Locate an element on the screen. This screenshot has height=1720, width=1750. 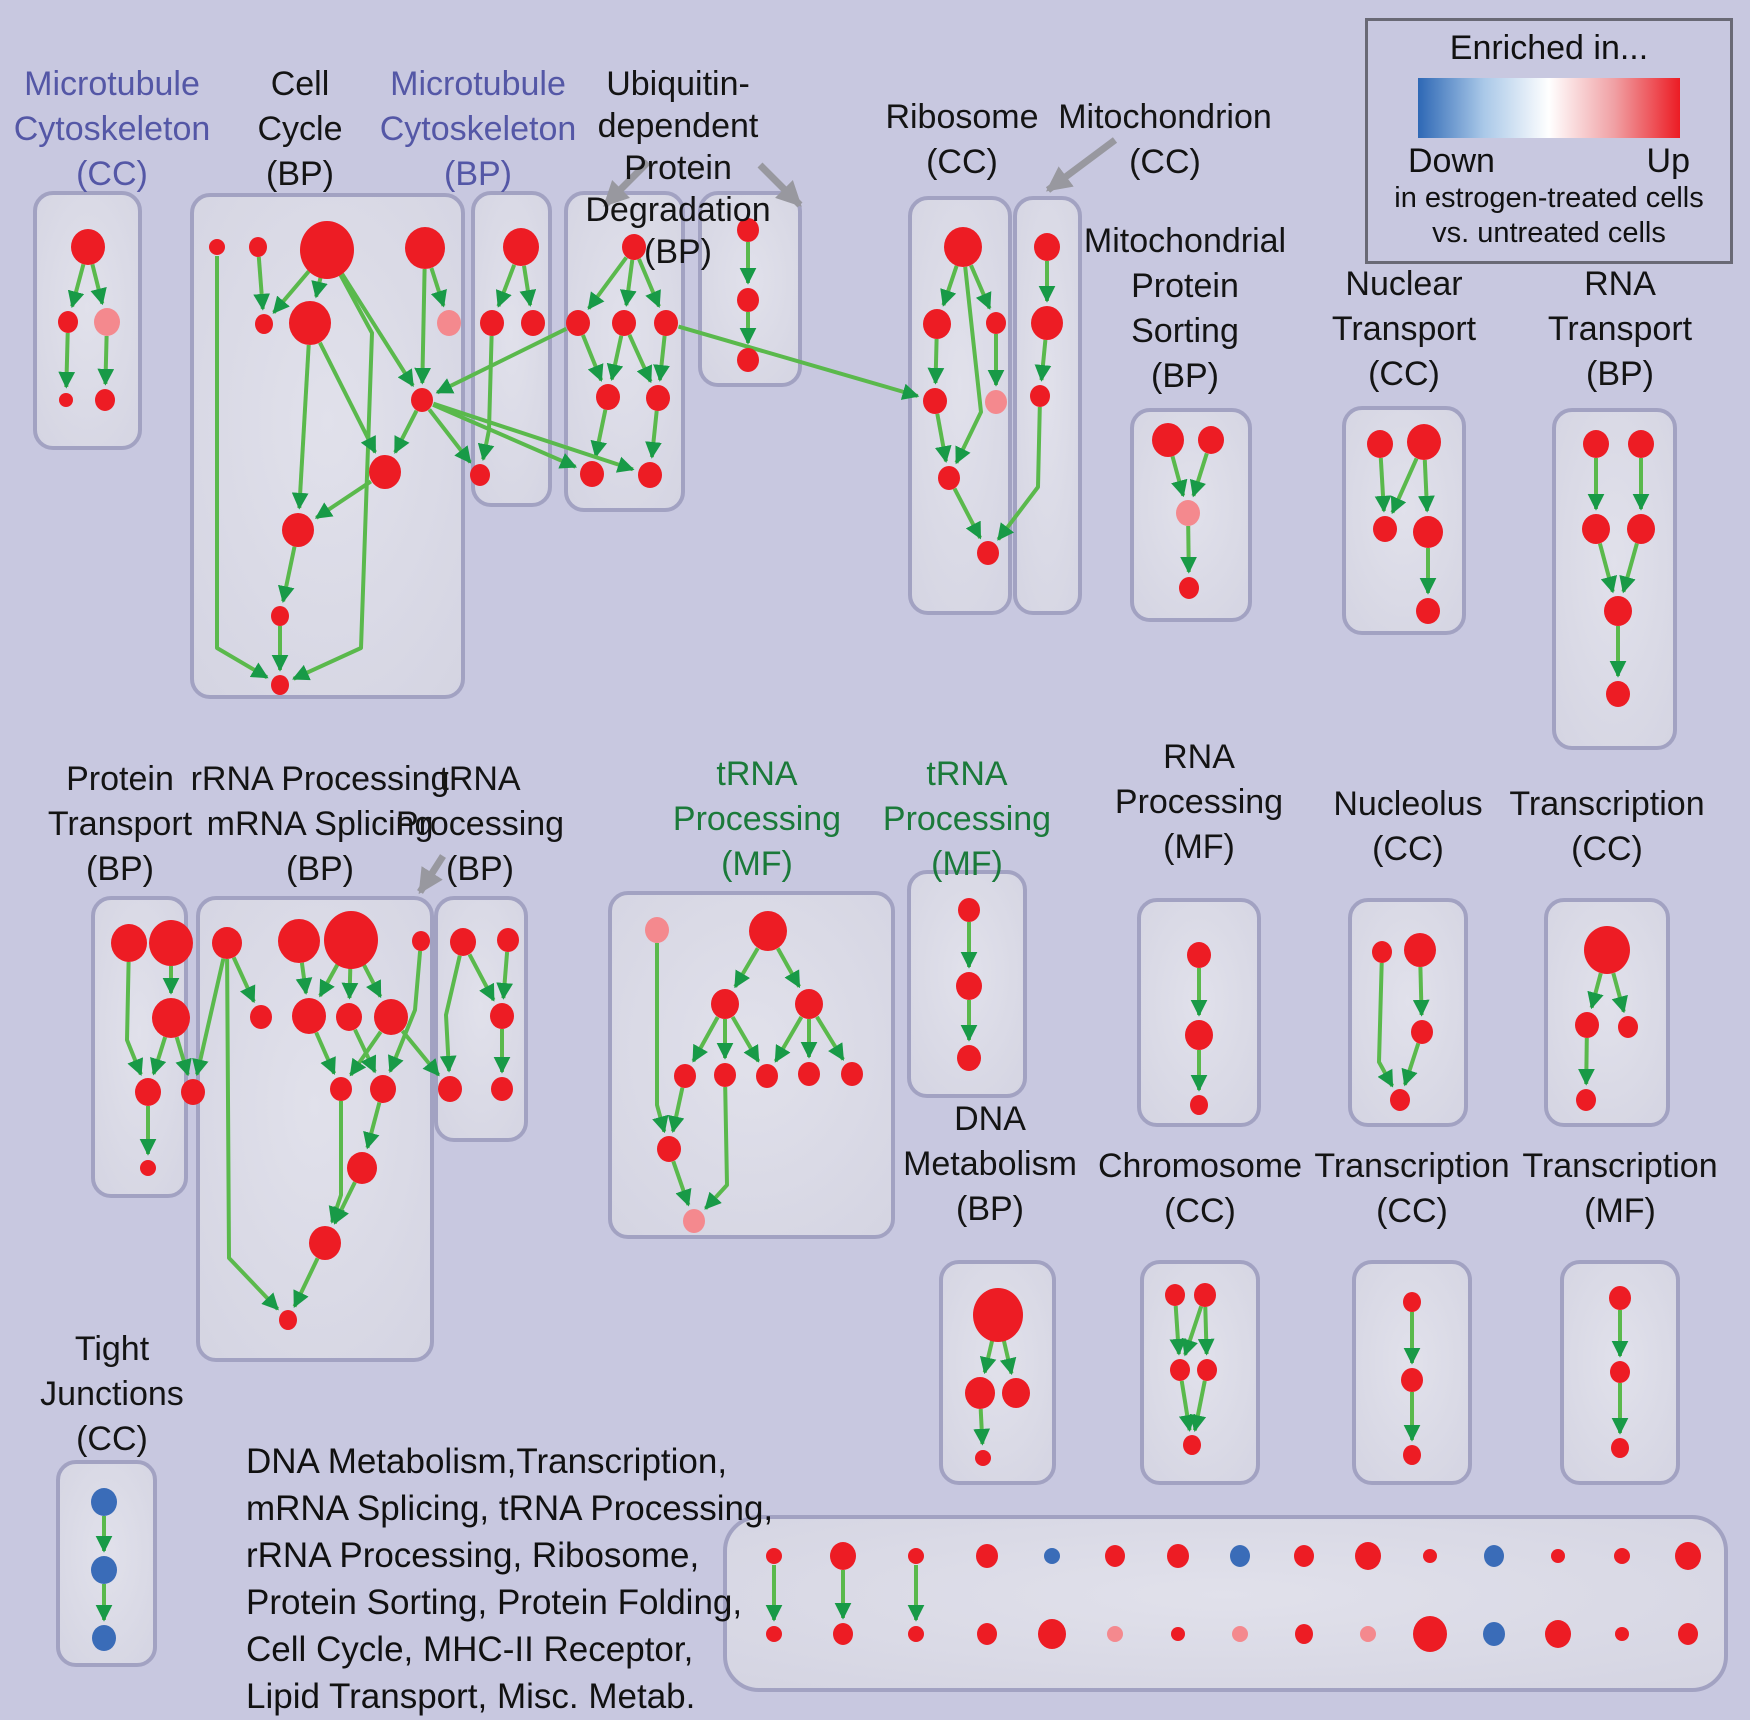
group-label-trna-processing-bp: tRNA Processing (BP) is located at coordinates (480, 824).